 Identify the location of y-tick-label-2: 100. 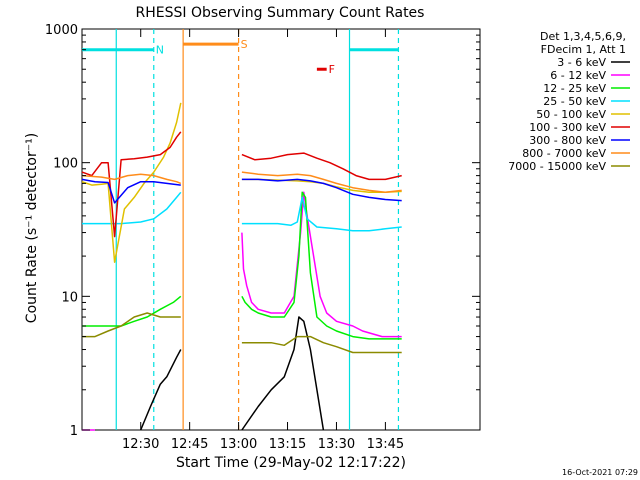
(65, 164).